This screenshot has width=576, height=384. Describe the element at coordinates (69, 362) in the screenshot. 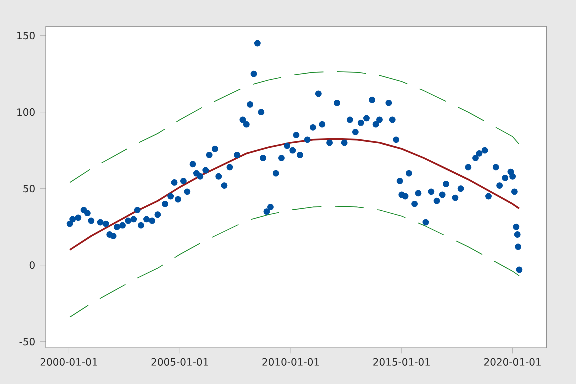

I see `x-tick-label: 2000-01-01` at that location.